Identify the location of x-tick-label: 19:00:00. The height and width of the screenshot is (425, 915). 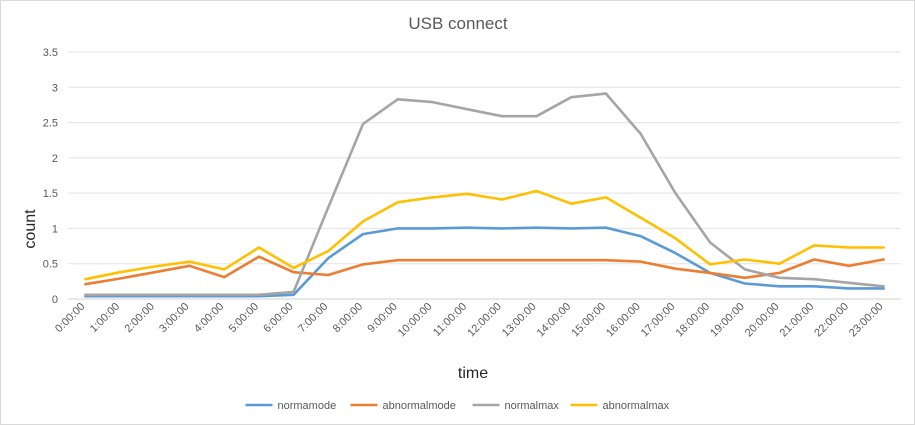
(727, 320).